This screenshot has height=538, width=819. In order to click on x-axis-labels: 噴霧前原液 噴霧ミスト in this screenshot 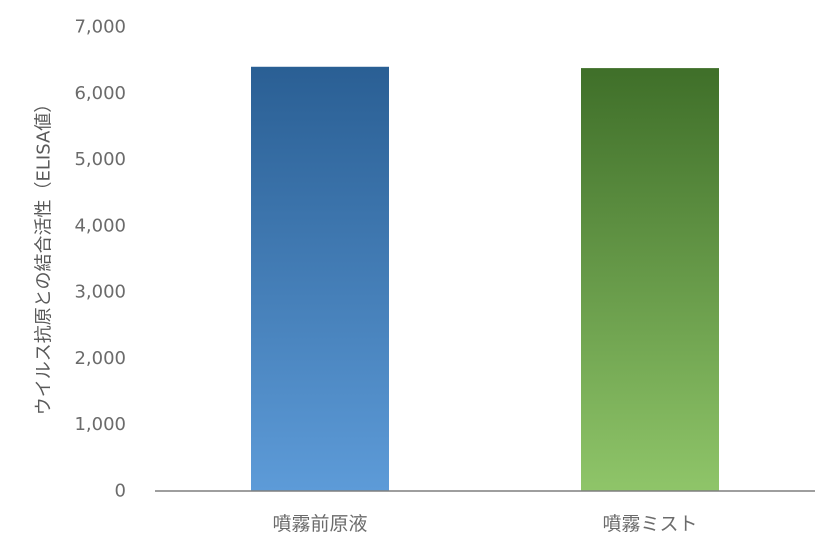, I will do `click(484, 524)`.